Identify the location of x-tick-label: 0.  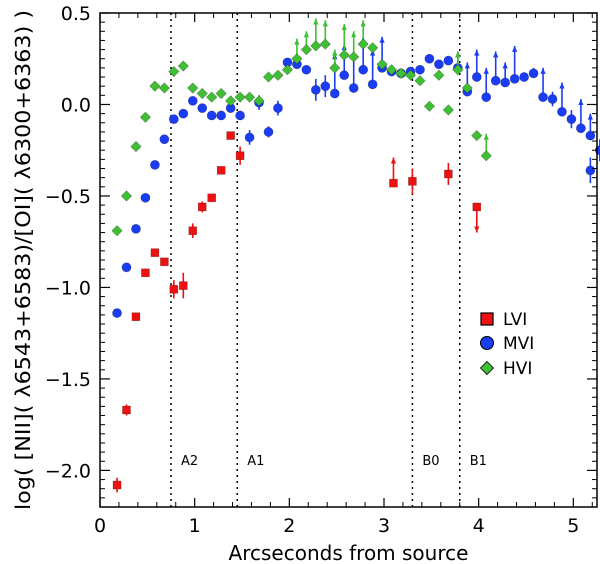
(100, 526).